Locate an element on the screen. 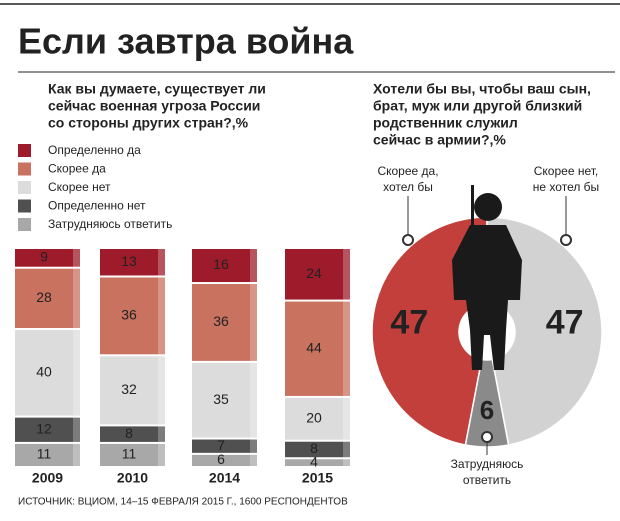  x-tick-label: 2015 is located at coordinates (317, 478).